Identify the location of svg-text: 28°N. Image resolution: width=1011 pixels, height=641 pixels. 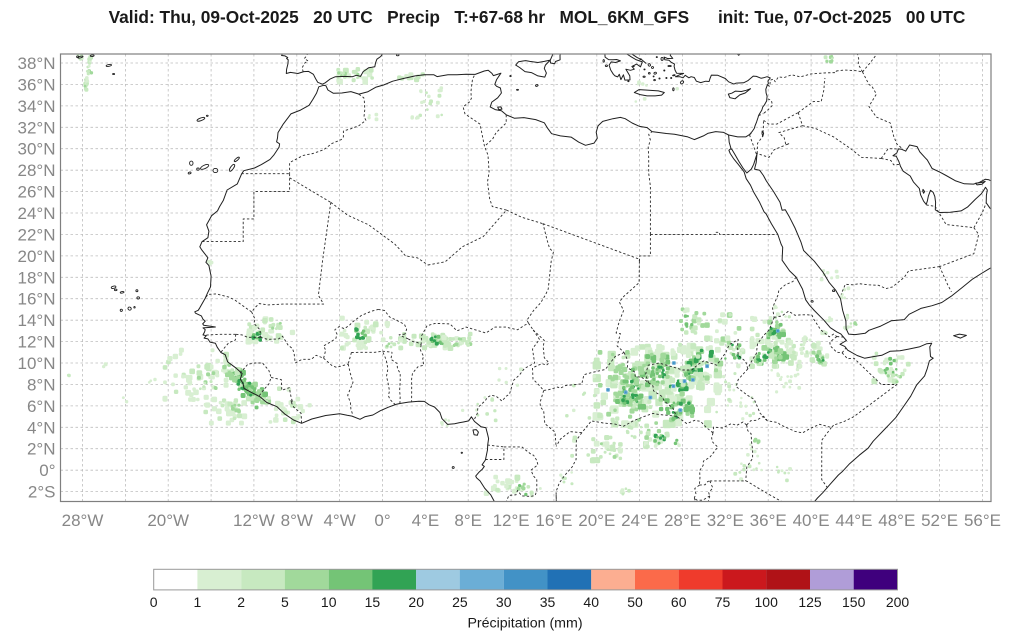
(37, 170).